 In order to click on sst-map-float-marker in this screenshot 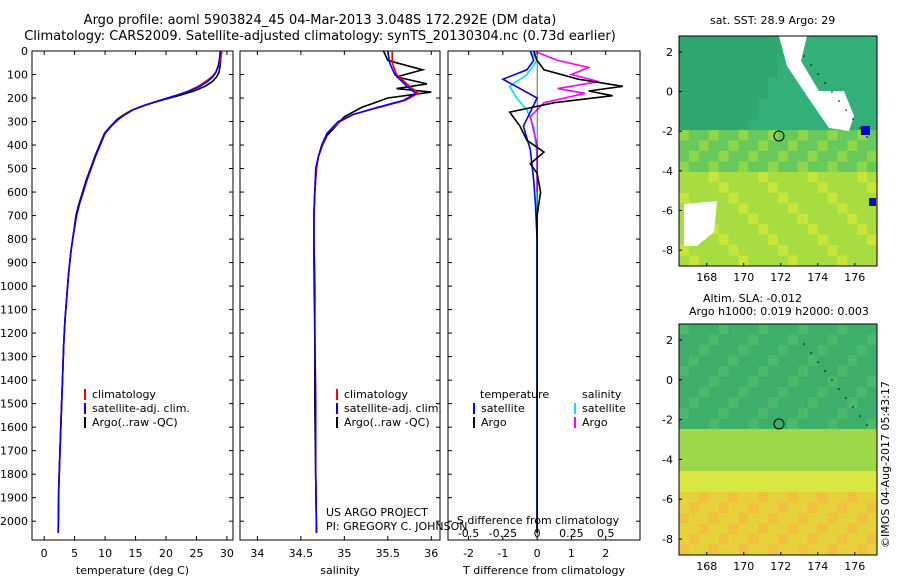, I will do `click(779, 136)`.